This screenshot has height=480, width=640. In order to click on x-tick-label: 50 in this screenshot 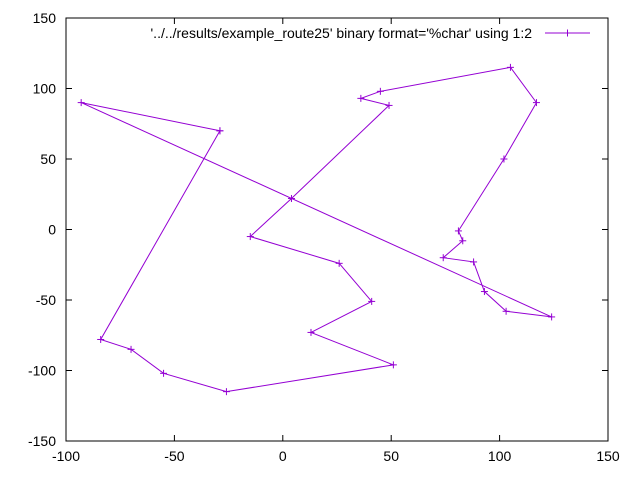, I will do `click(391, 456)`.